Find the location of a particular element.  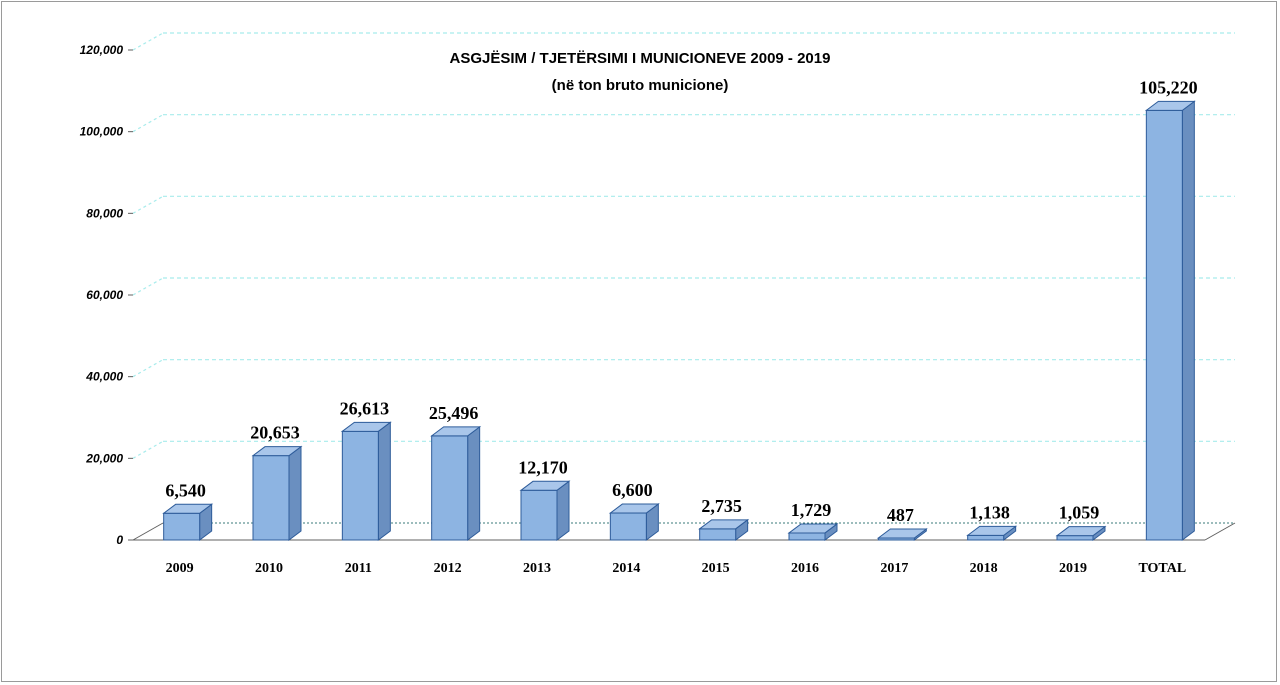

bar-2016 is located at coordinates (813, 531).